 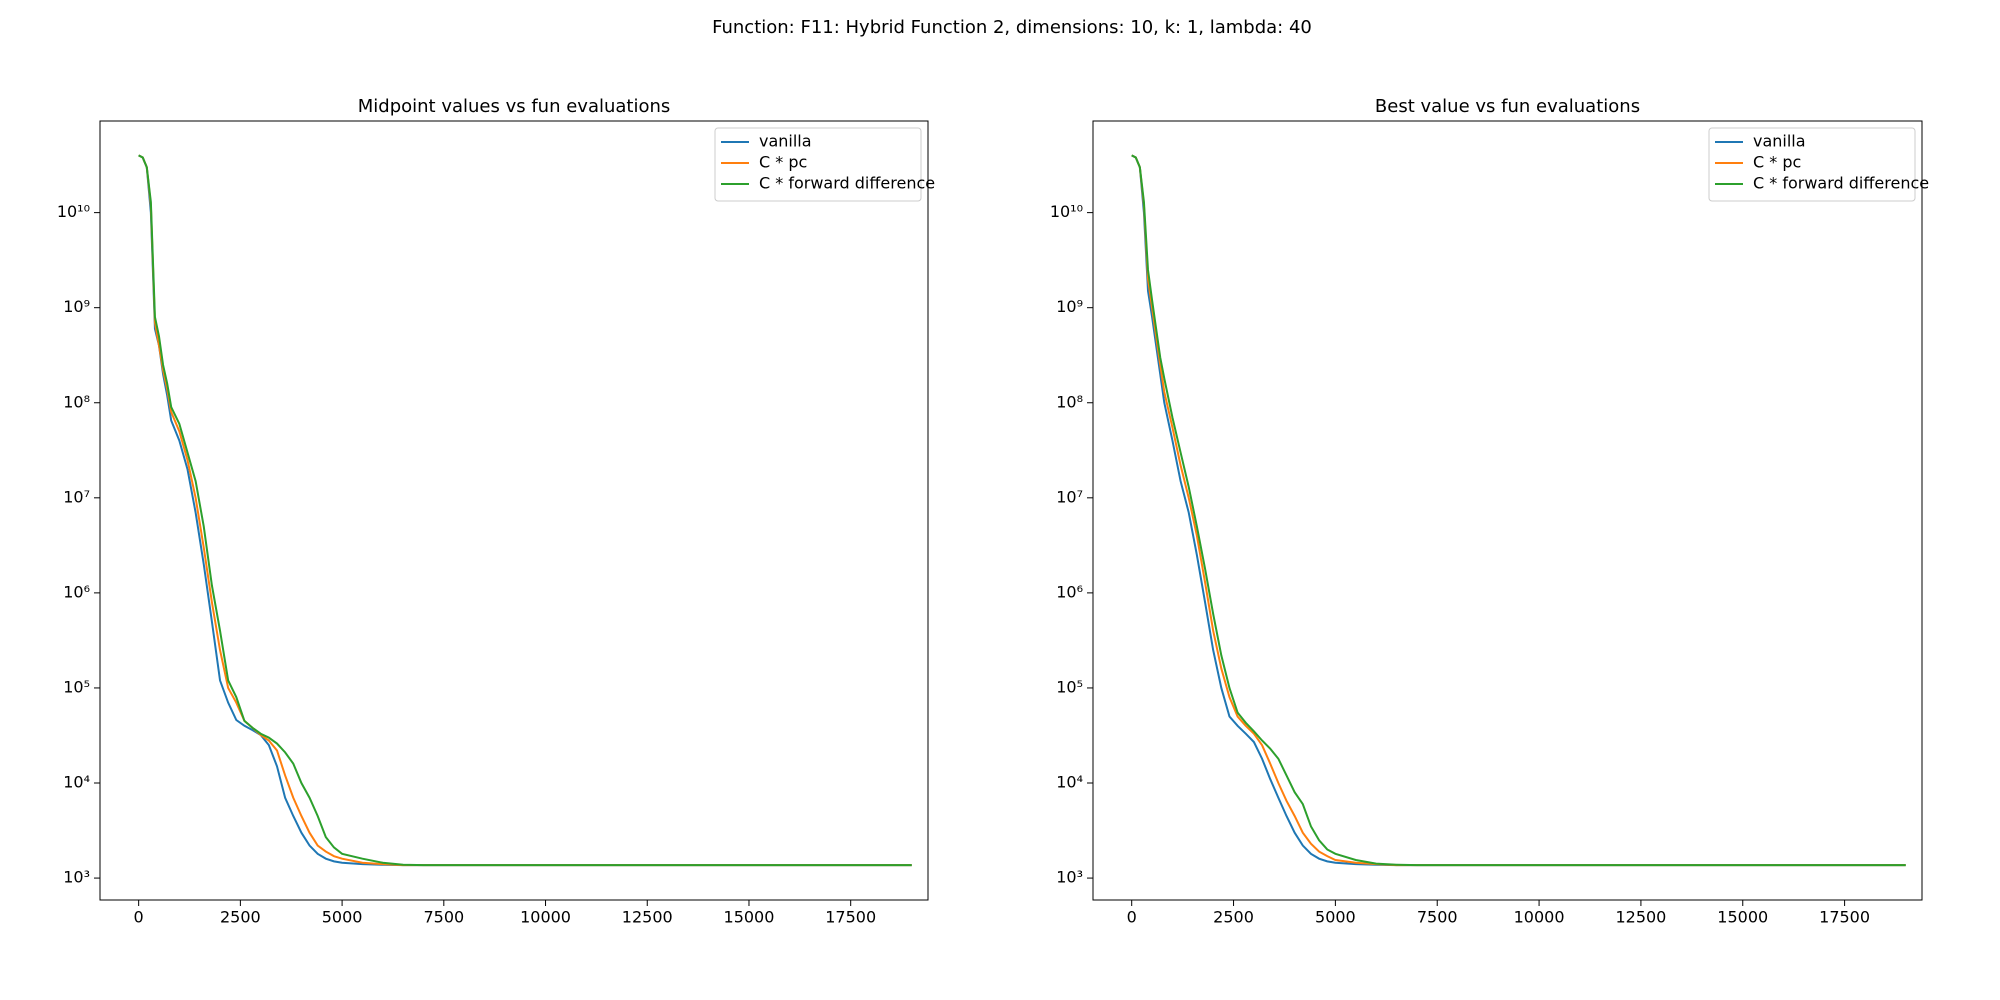 I want to click on subplot-title: Best value vs fun evaluations, so click(x=1507, y=106).